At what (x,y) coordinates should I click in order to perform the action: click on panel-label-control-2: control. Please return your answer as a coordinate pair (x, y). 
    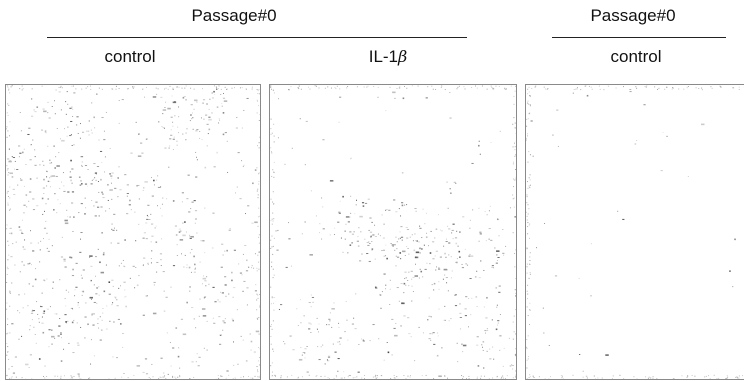
    Looking at the image, I should click on (636, 56).